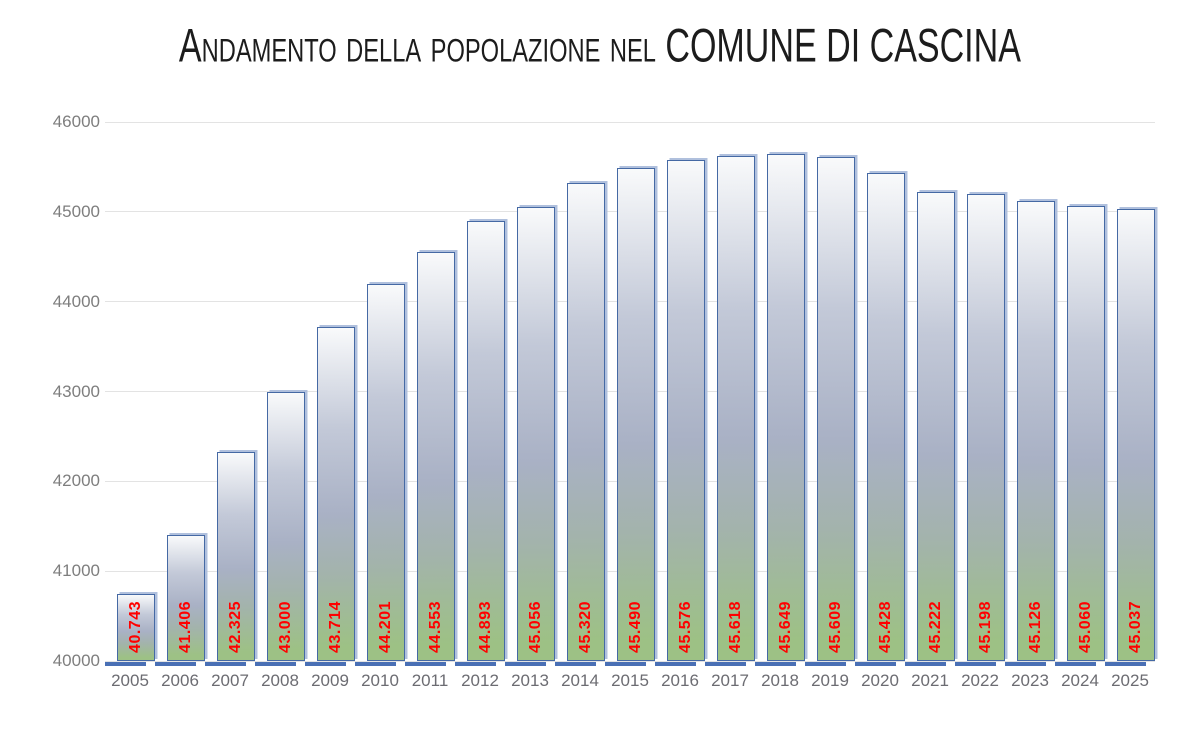 The height and width of the screenshot is (729, 1200). What do you see at coordinates (885, 627) in the screenshot?
I see `bar-value-label: 45.428` at bounding box center [885, 627].